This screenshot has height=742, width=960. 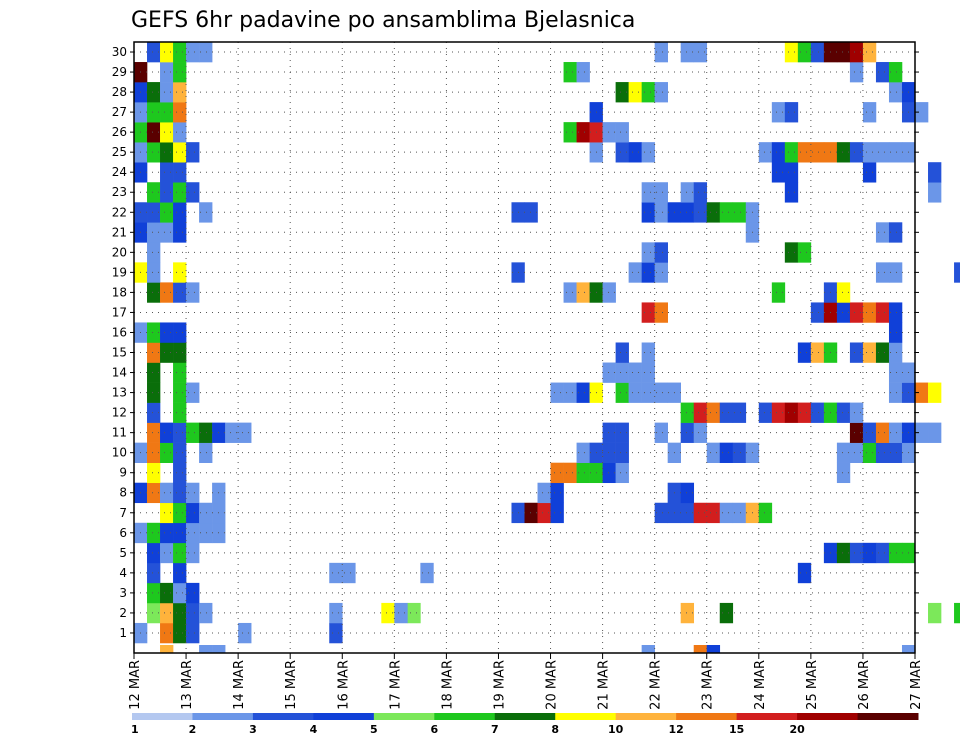 What do you see at coordinates (123, 593) in the screenshot?
I see `y-tick-label: 3` at bounding box center [123, 593].